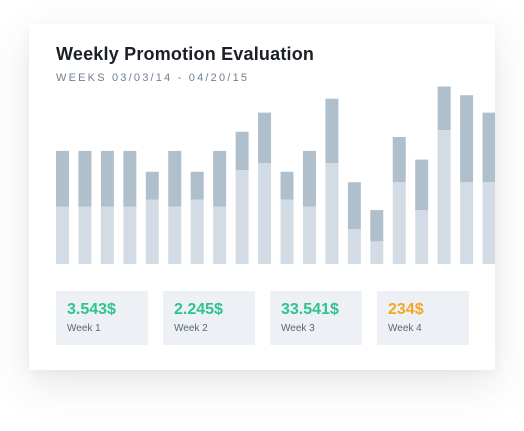 Image resolution: width=524 pixels, height=431 pixels. What do you see at coordinates (198, 309) in the screenshot?
I see `stat-value: 2.245$` at bounding box center [198, 309].